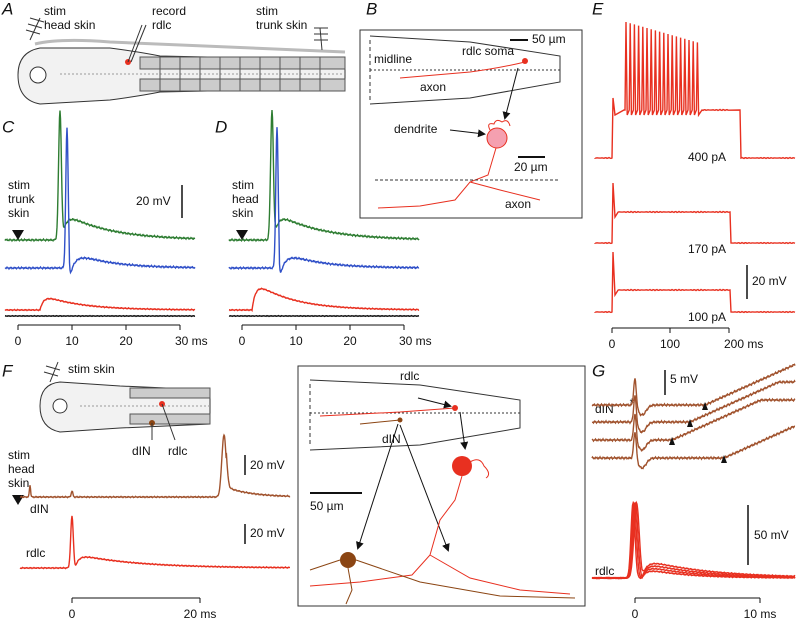 The height and width of the screenshot is (620, 798). Describe the element at coordinates (169, 11) in the screenshot. I see `annotation: record` at that location.